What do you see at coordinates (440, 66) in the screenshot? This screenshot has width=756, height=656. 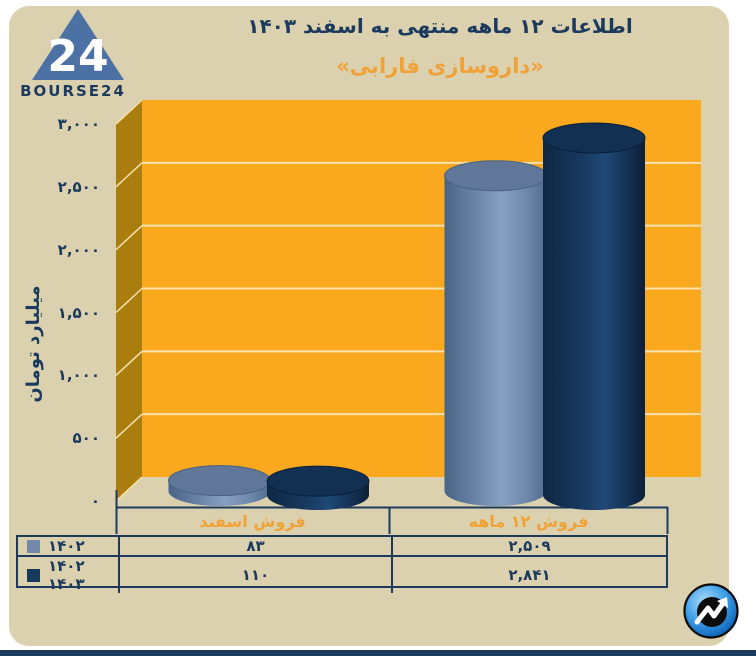 I see `company-subtitle: «داروسازی فارابی»` at bounding box center [440, 66].